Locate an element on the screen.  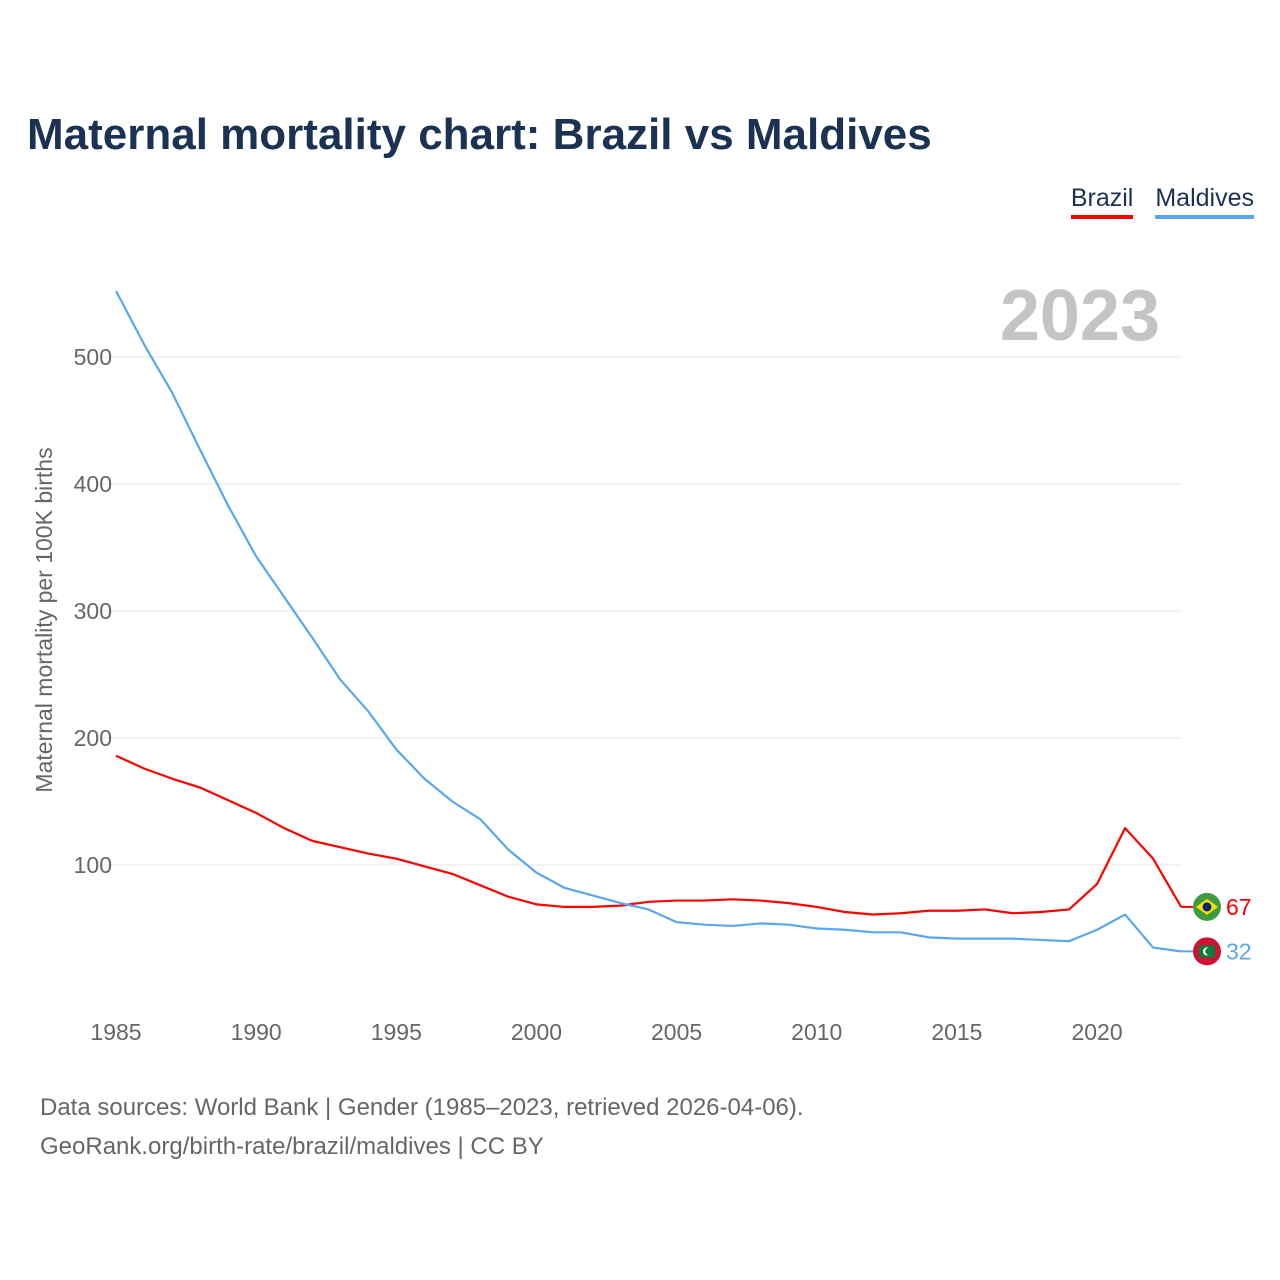
legend-maldives: Maldives is located at coordinates (1204, 201).